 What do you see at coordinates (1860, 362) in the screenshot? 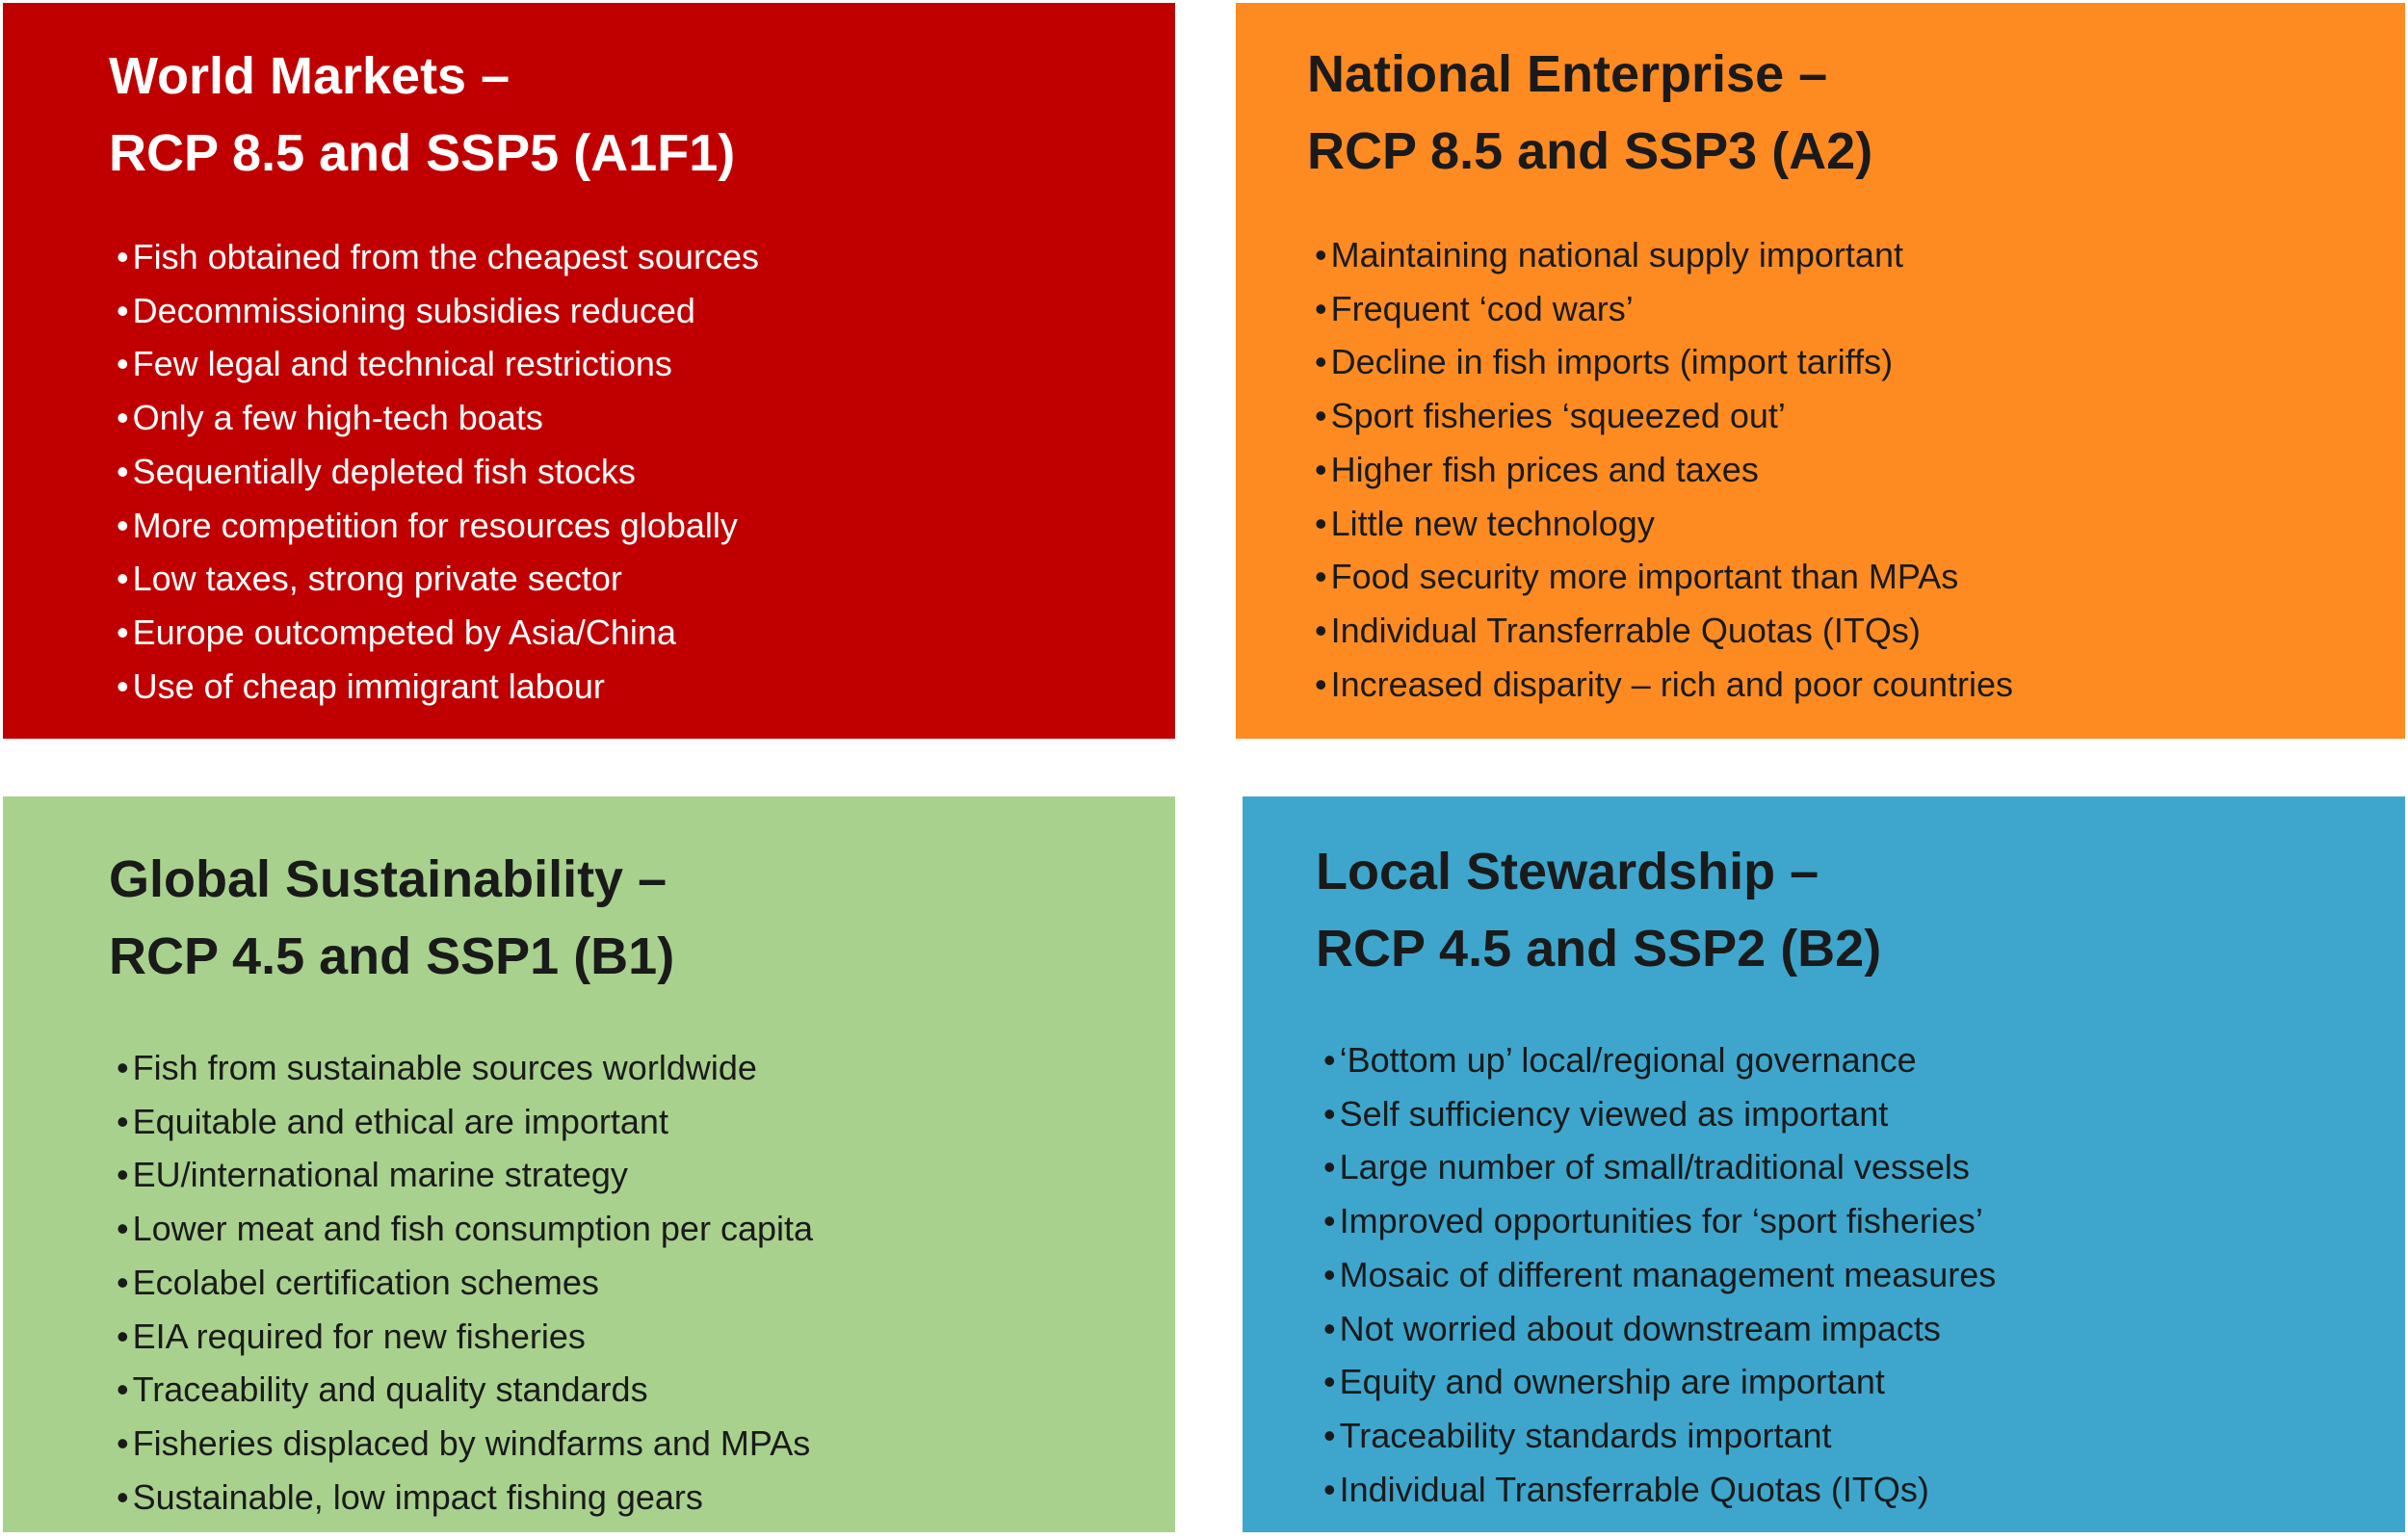
I see `bullet-item: Decline in fish imports (import tariffs)` at bounding box center [1860, 362].